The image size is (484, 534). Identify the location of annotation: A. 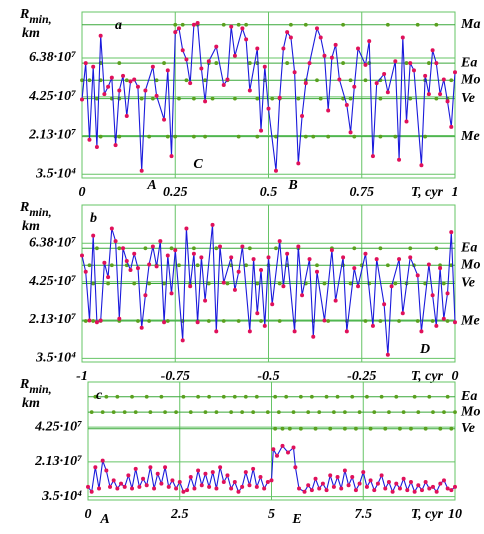
(104, 519).